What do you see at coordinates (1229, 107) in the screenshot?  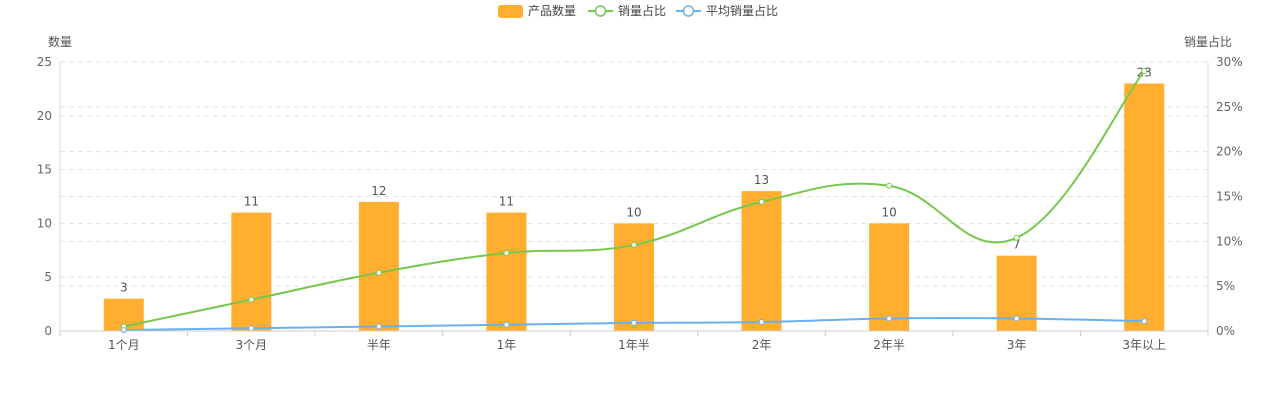 I see `right-tick-label: 25%` at bounding box center [1229, 107].